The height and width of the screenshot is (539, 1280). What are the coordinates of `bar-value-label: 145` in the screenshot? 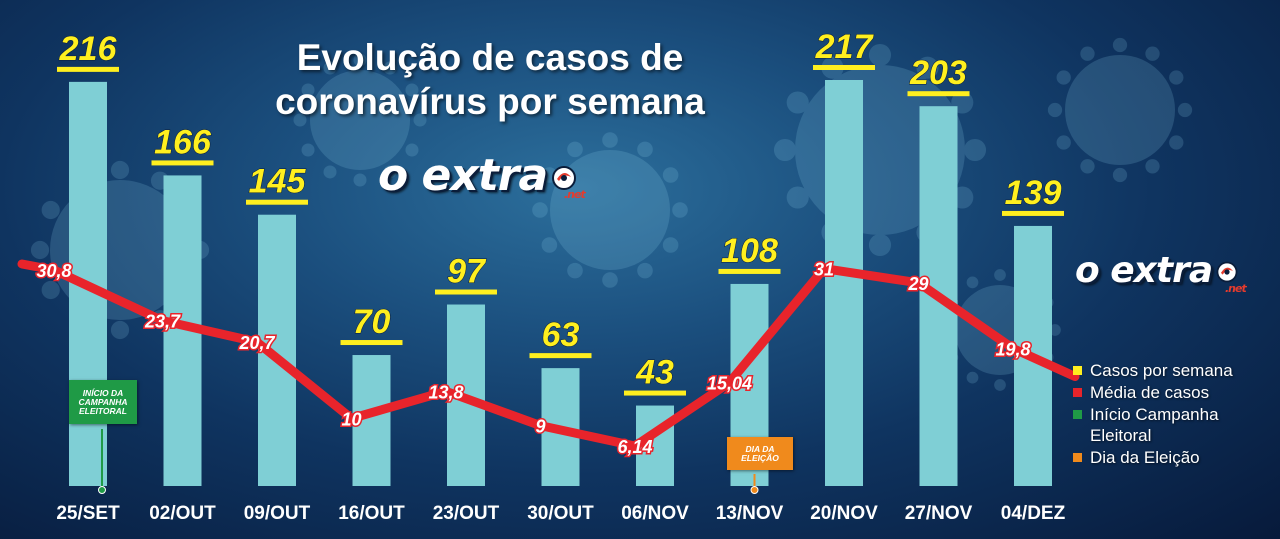 It's located at (278, 182).